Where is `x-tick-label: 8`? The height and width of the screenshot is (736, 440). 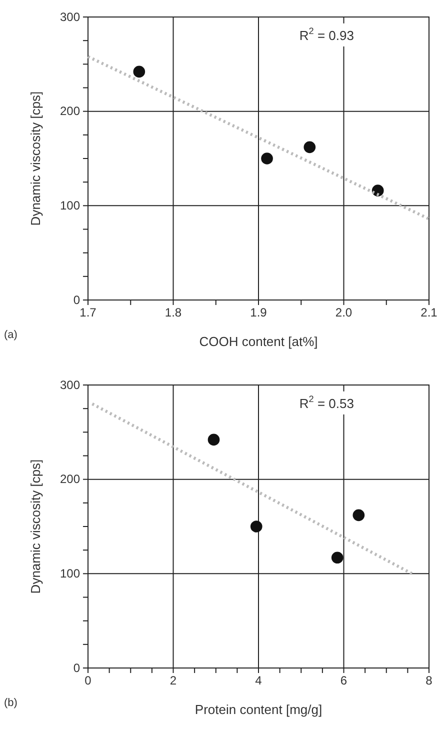
x-tick-label: 8 is located at coordinates (429, 681).